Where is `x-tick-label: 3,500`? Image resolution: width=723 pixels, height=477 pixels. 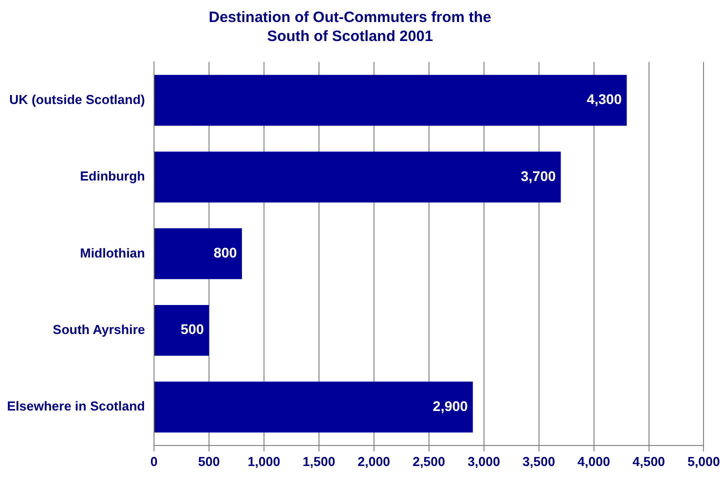
x-tick-label: 3,500 is located at coordinates (539, 461).